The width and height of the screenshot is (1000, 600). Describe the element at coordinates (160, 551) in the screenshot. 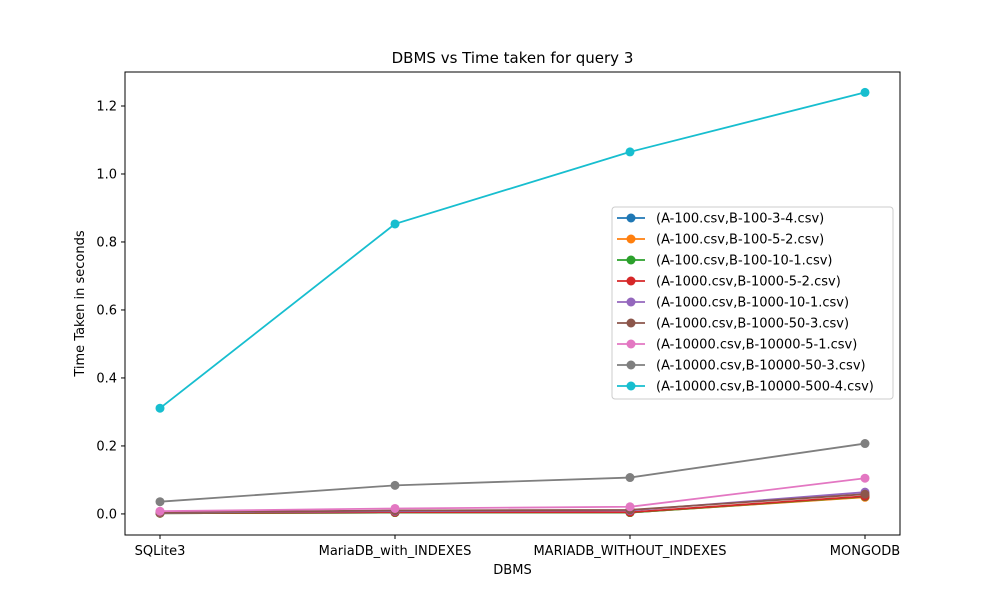

I see `x-tick-label: SQLite3` at that location.